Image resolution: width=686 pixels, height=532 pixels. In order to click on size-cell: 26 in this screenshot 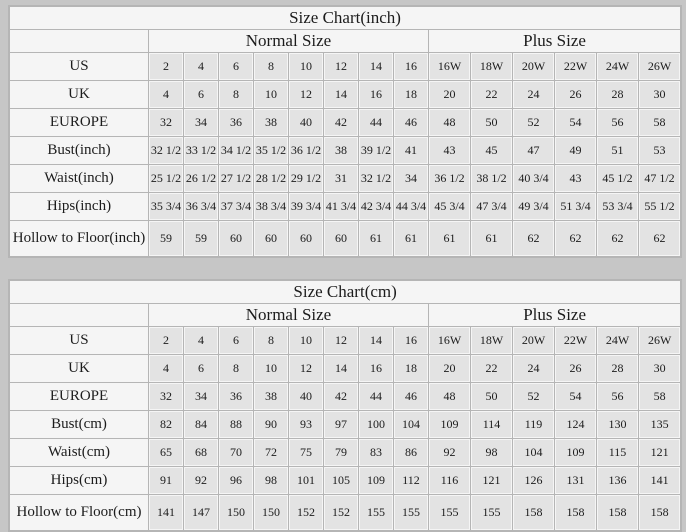, I will do `click(575, 94)`.